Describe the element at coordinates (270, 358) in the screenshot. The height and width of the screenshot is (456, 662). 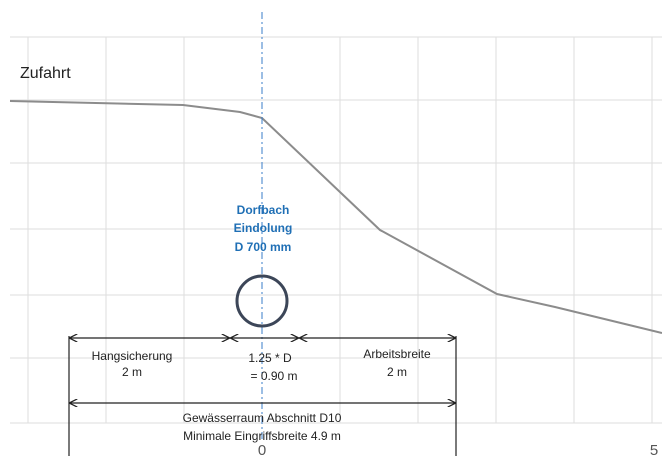
I see `pipe-clearance-label: 1.25 * D` at that location.